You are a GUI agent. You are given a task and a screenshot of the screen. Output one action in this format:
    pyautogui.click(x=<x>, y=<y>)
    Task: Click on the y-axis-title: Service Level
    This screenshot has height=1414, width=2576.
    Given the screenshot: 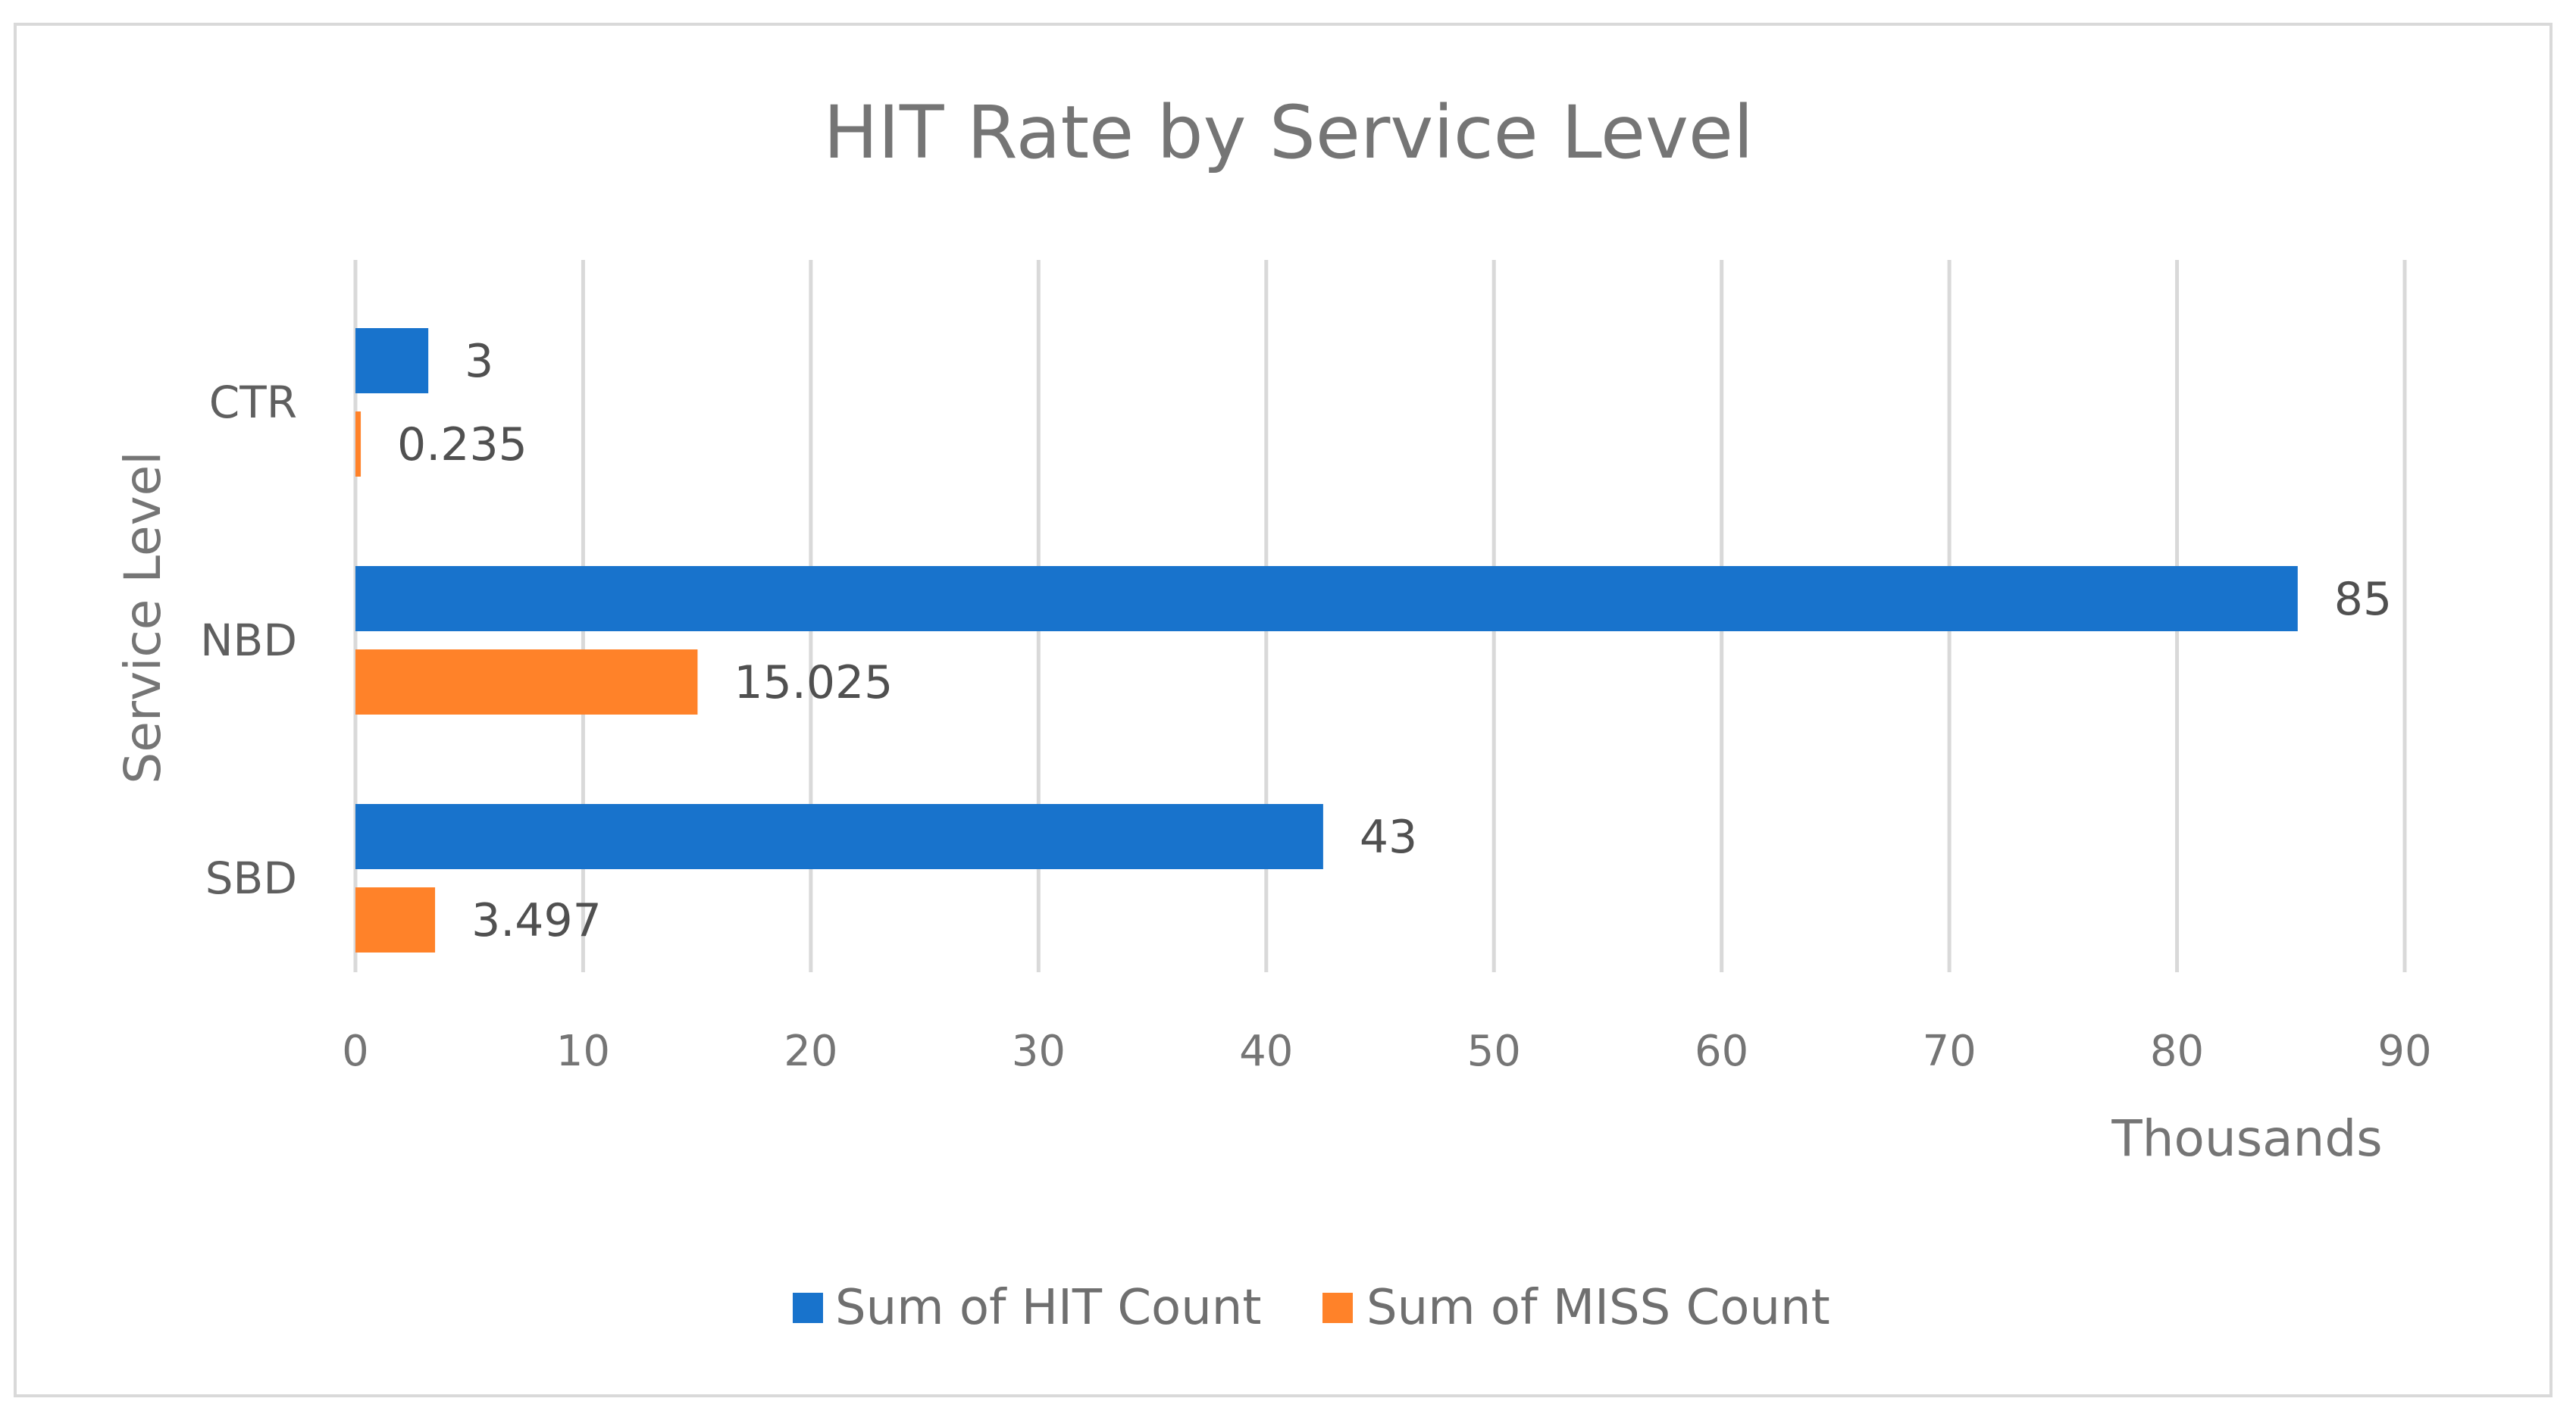 What is the action you would take?
    pyautogui.click(x=143, y=617)
    